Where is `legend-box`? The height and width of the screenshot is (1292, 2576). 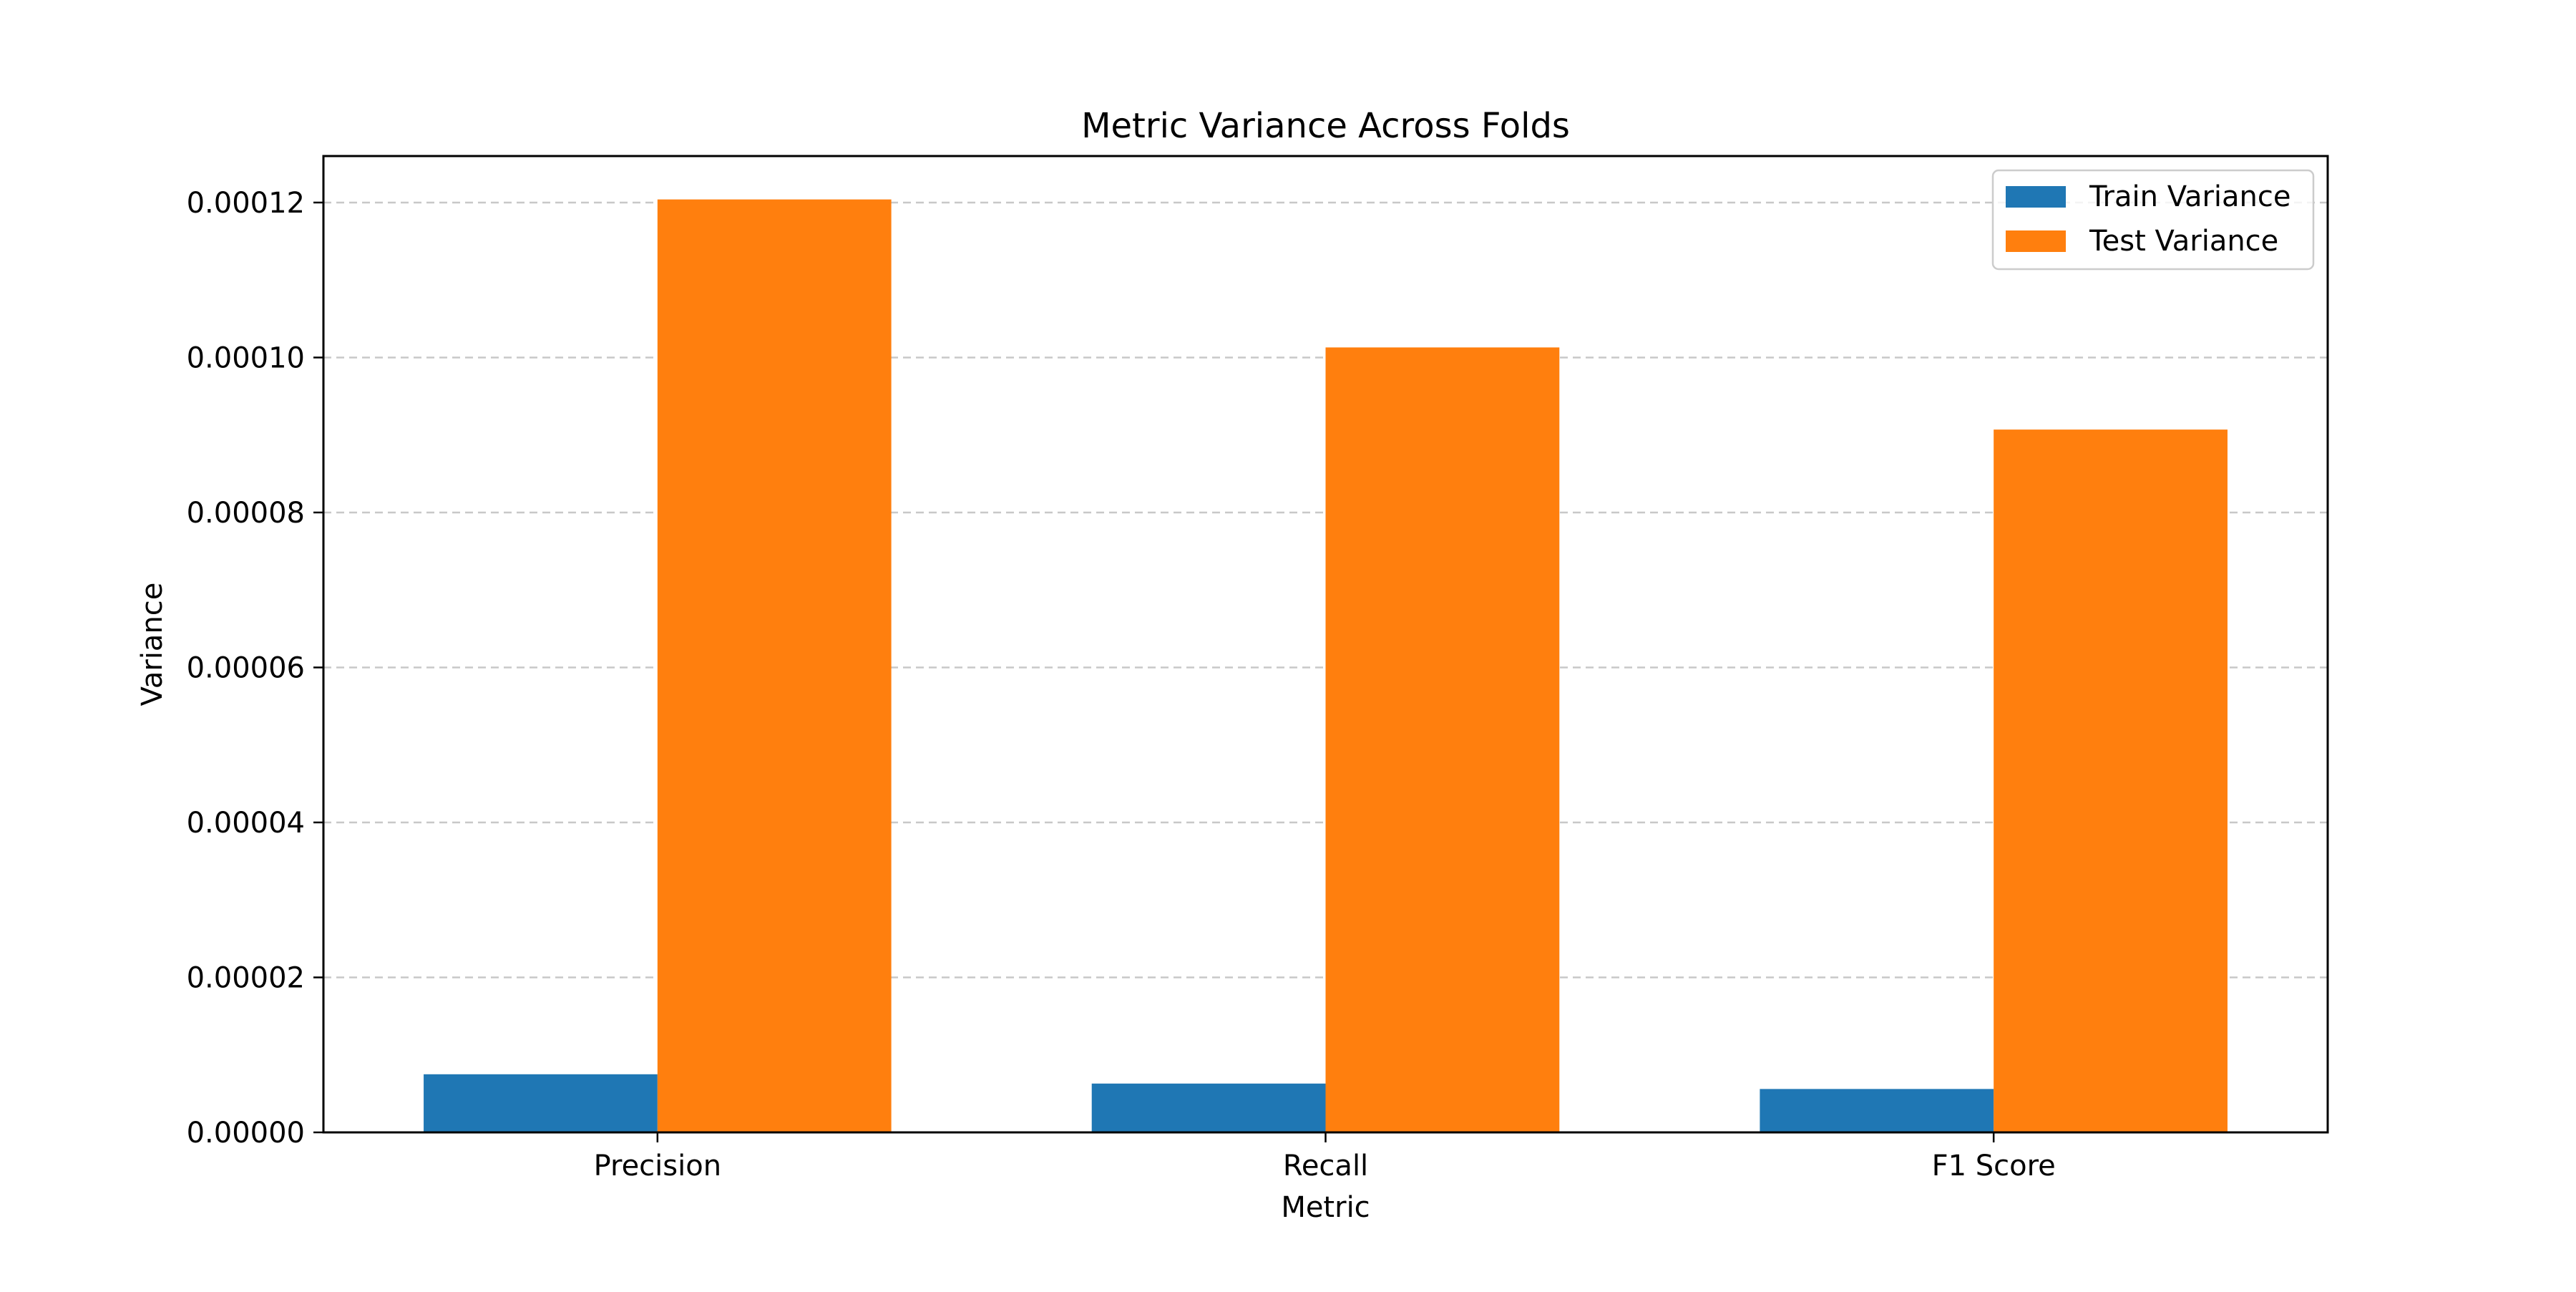 legend-box is located at coordinates (2153, 220).